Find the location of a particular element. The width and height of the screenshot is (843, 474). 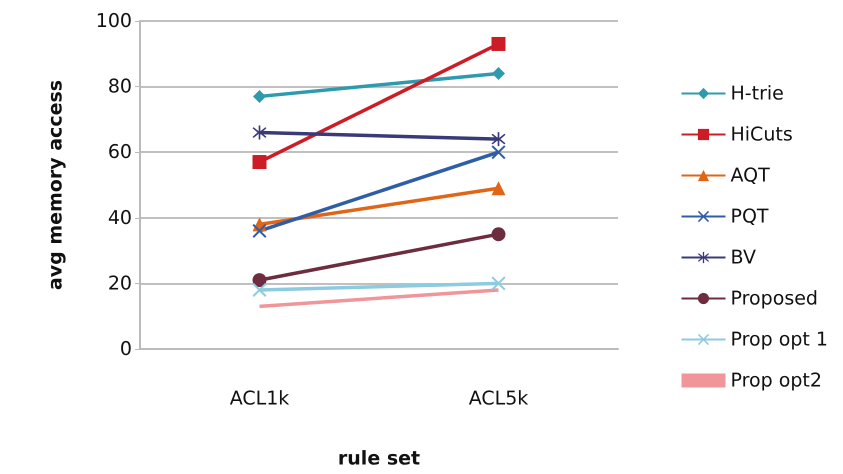

legend-label: Proposed is located at coordinates (774, 299).